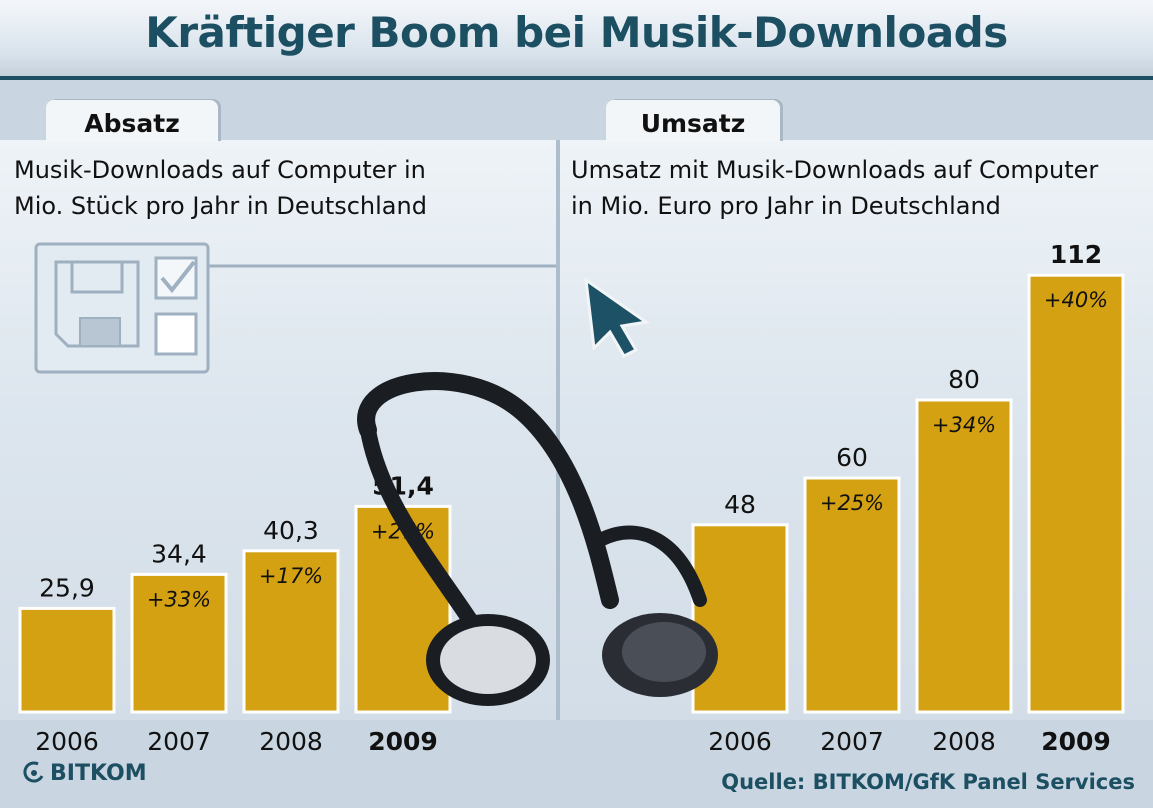  I want to click on bitkom-logo: BITKOM, so click(84, 773).